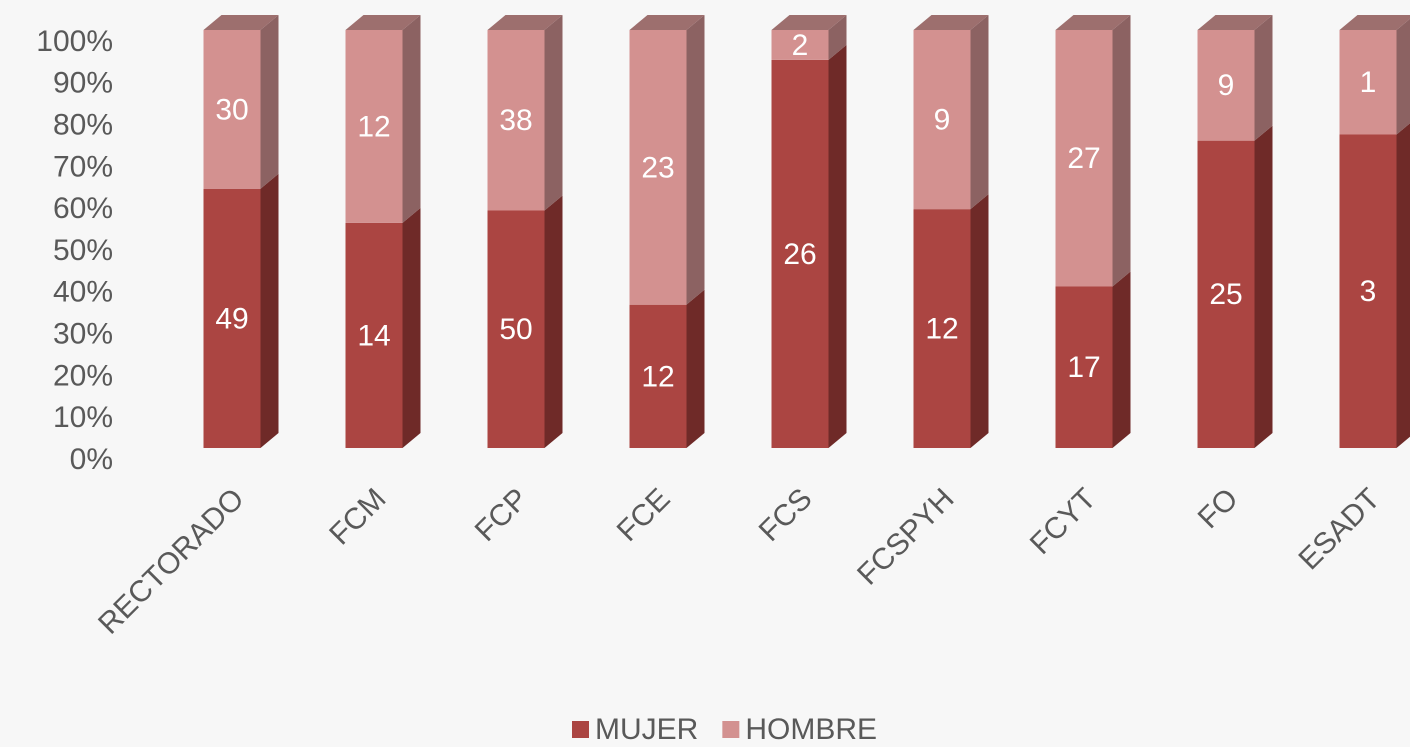  I want to click on x-tick-label: FCS, so click(786, 515).